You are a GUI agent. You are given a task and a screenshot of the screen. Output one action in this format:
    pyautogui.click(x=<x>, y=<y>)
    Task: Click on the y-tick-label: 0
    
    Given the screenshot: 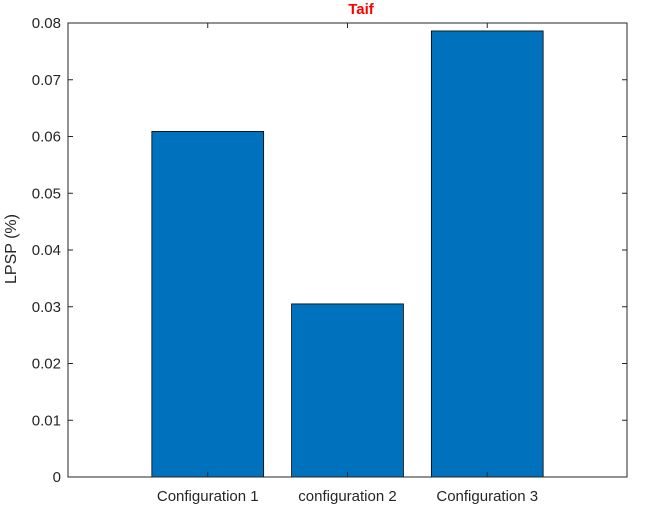 What is the action you would take?
    pyautogui.click(x=57, y=477)
    